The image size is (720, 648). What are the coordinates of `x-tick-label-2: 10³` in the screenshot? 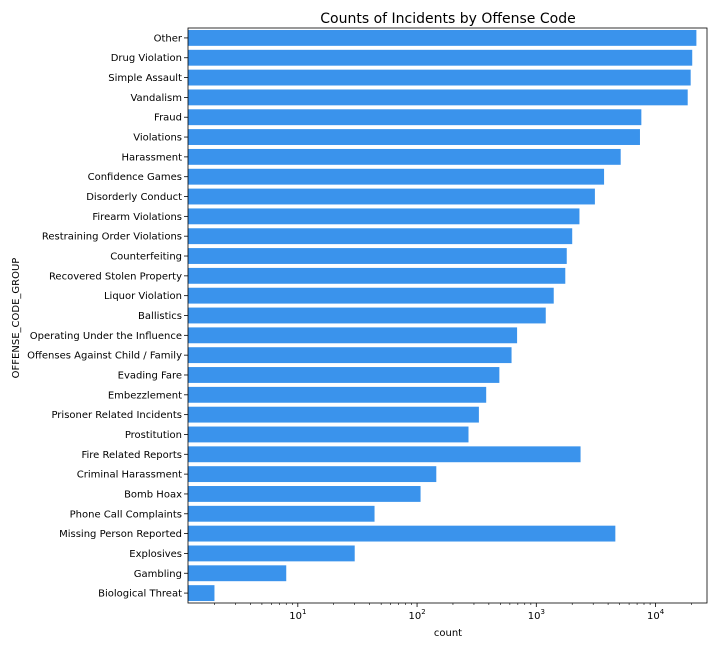 It's located at (536, 615).